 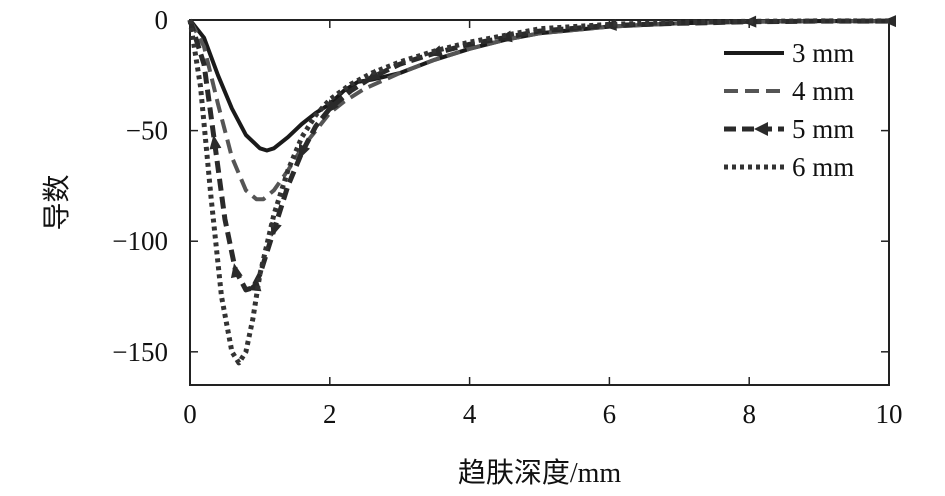 What do you see at coordinates (823, 167) in the screenshot?
I see `legend-label: 6 mm` at bounding box center [823, 167].